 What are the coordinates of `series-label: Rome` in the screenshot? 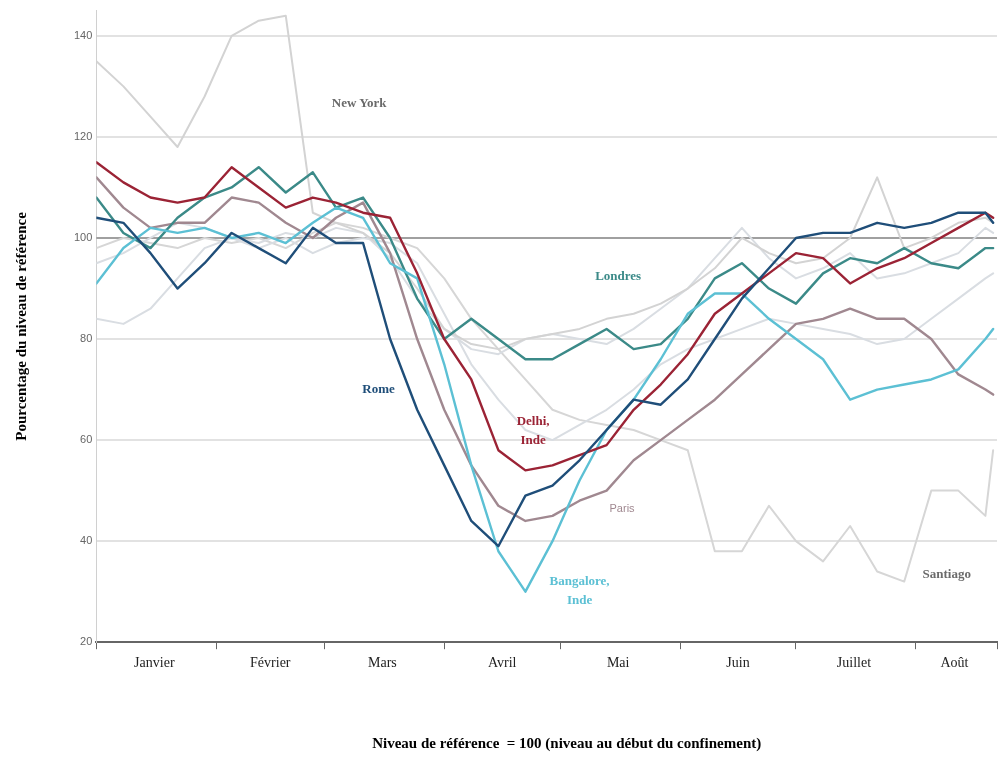 It's located at (378, 388).